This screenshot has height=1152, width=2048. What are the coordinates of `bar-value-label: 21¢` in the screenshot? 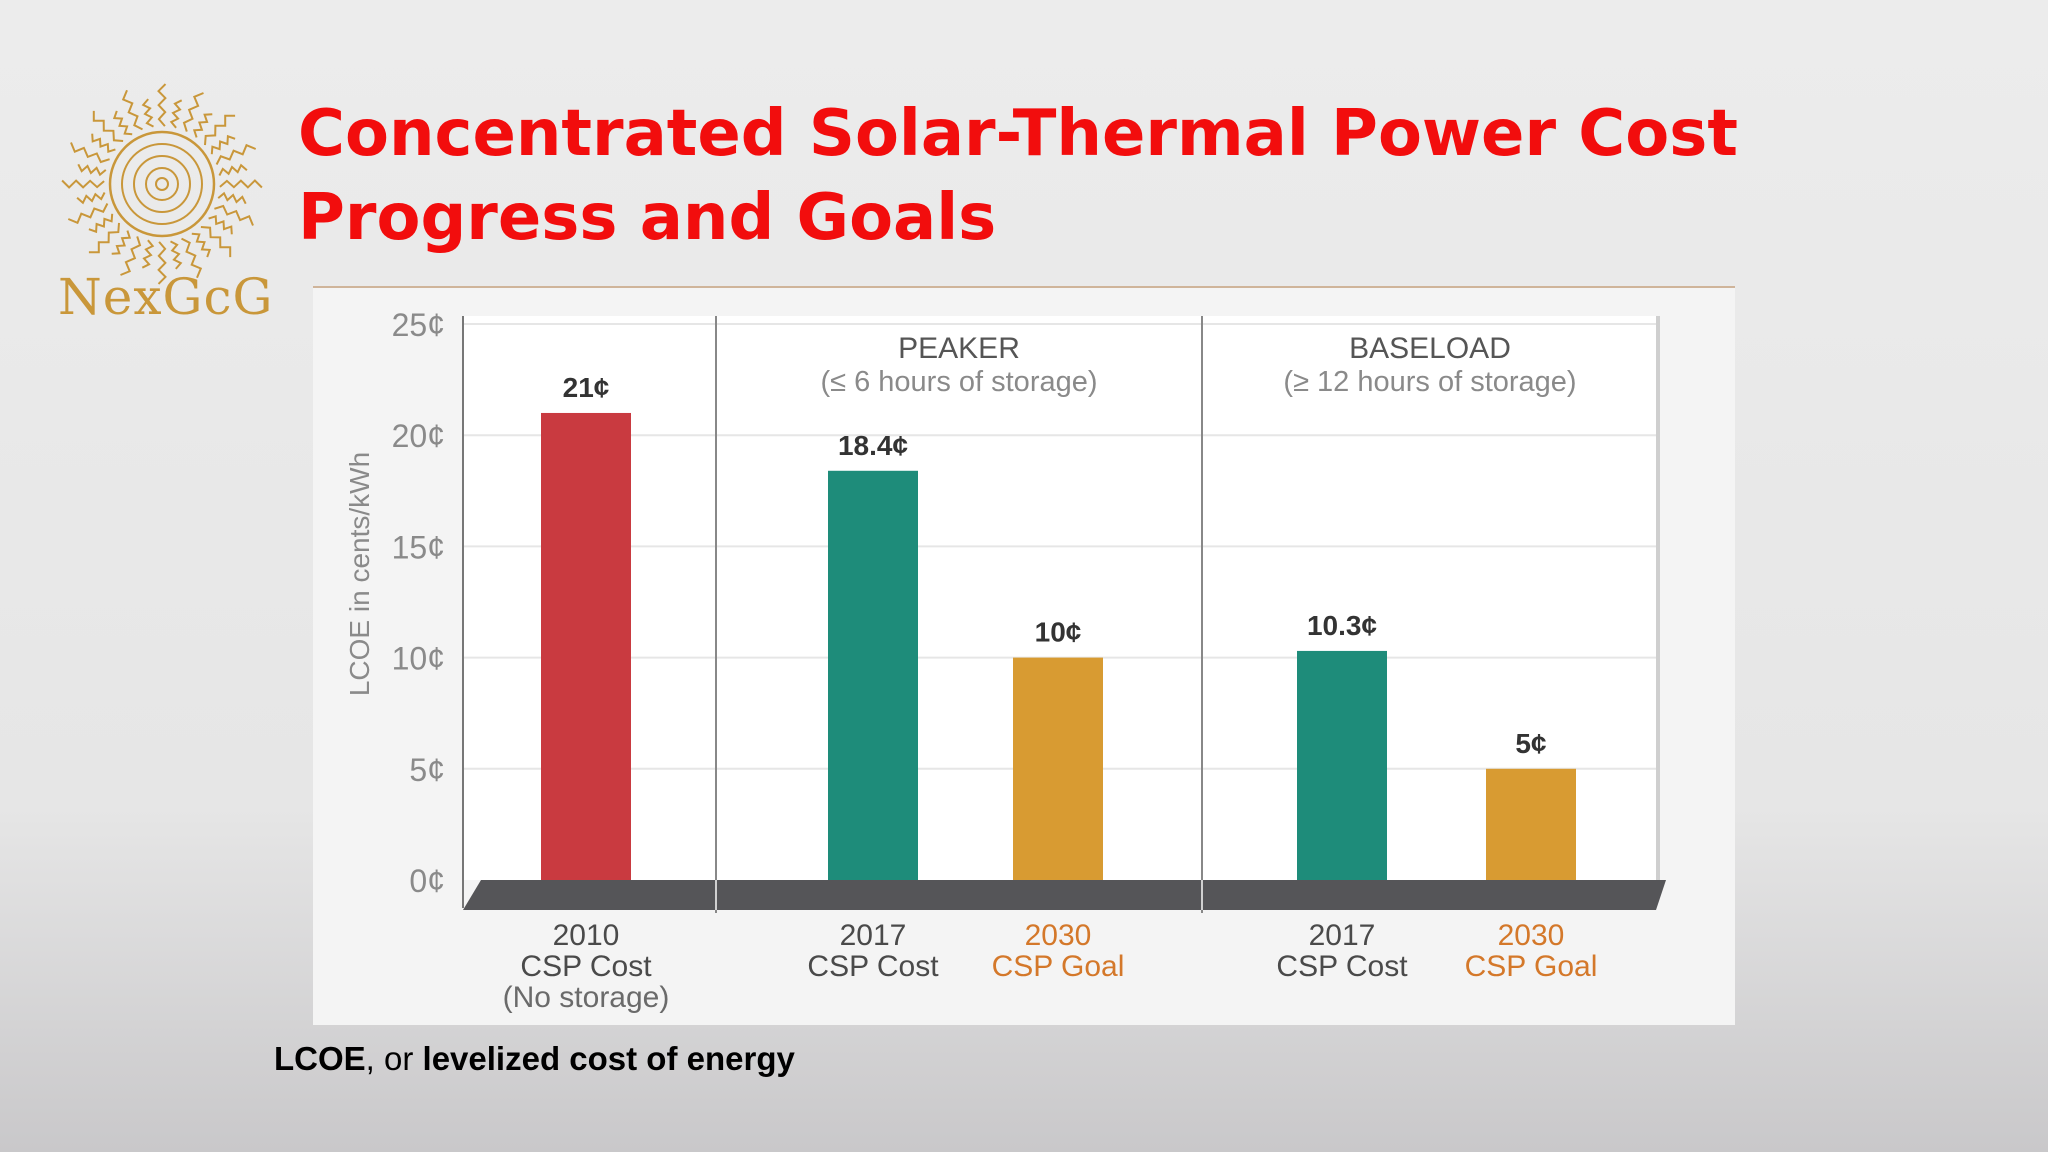 It's located at (586, 387).